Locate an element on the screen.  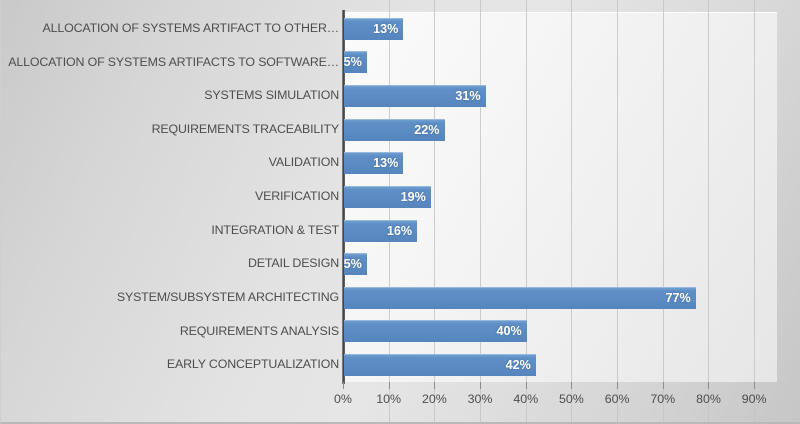
bar-row: SYSTEM/SUBSYSTEM ARCHITECTING 77% is located at coordinates (400, 298).